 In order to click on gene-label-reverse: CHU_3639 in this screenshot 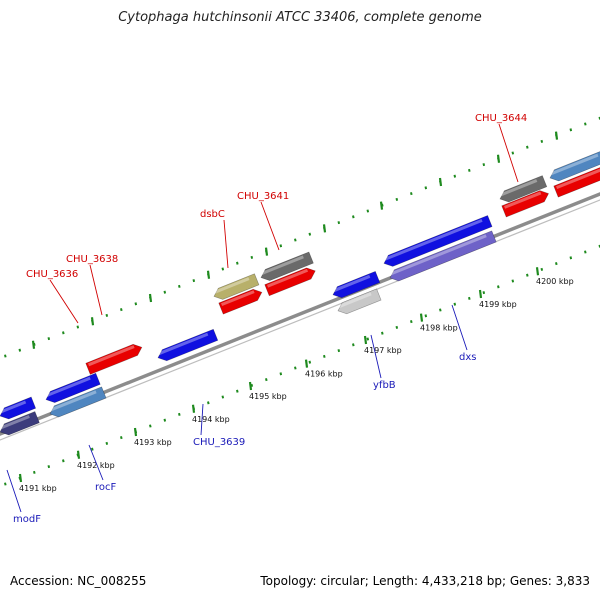, I will do `click(219, 442)`.